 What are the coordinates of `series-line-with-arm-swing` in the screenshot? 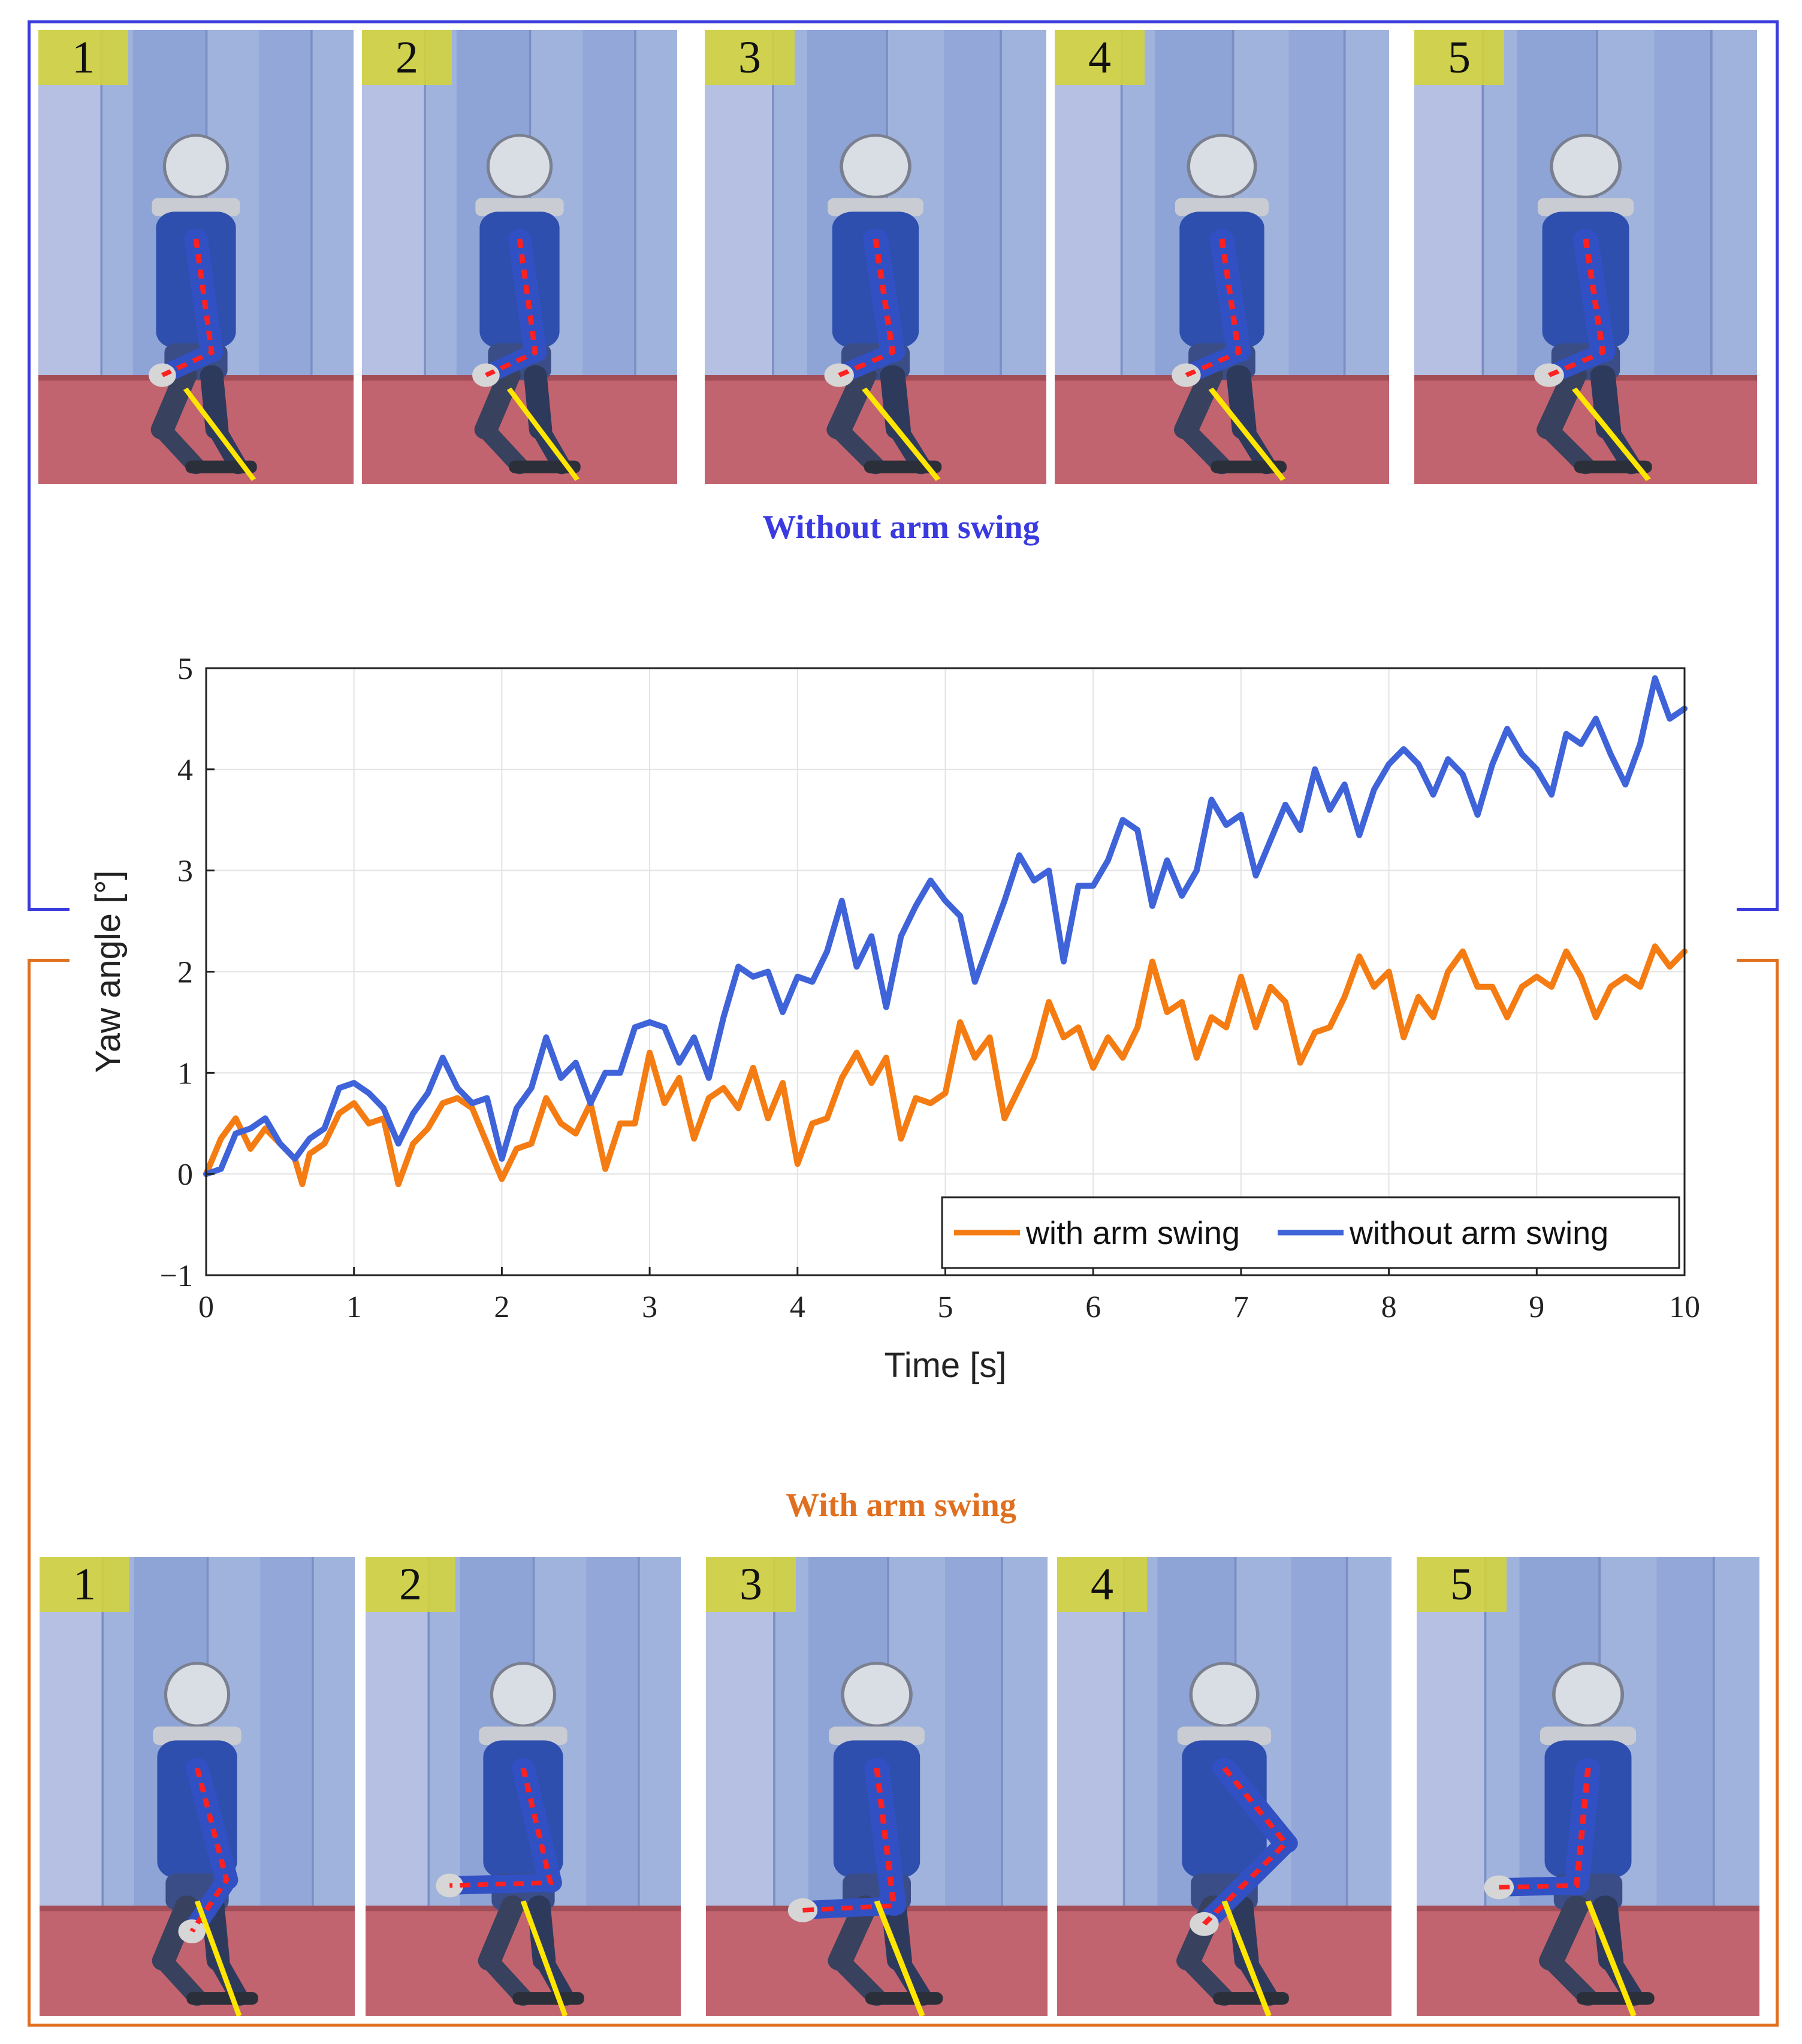 It's located at (945, 1065).